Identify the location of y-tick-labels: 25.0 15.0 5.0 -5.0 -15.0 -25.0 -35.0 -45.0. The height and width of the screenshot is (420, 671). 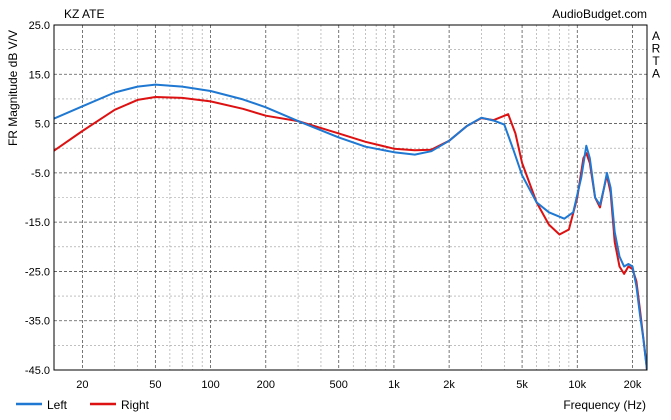
(37, 198).